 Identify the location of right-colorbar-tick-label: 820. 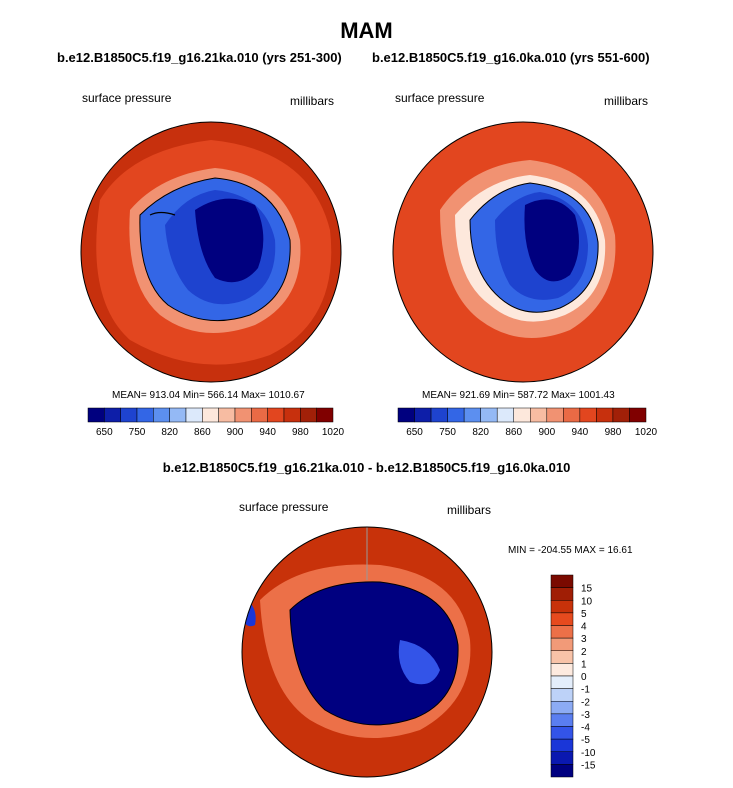
(480, 432).